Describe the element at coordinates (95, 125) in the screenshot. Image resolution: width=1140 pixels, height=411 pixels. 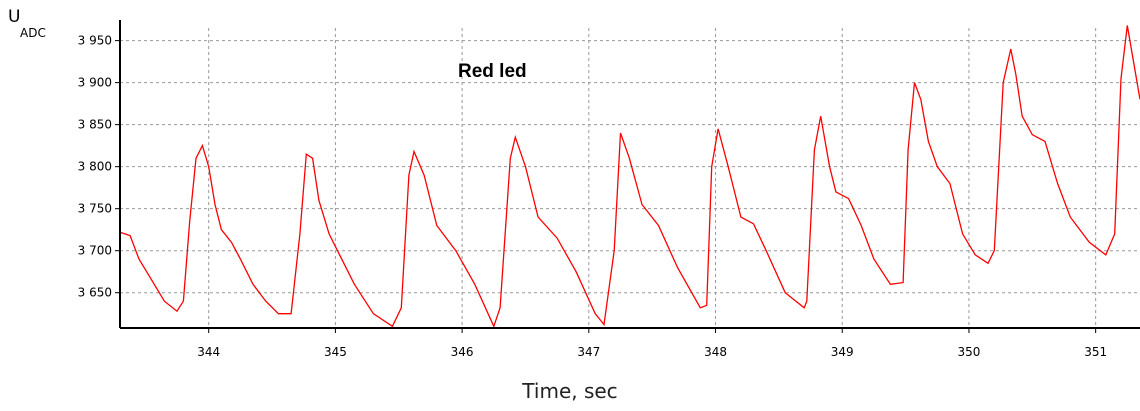
I see `y-tick-label: 3 850` at that location.